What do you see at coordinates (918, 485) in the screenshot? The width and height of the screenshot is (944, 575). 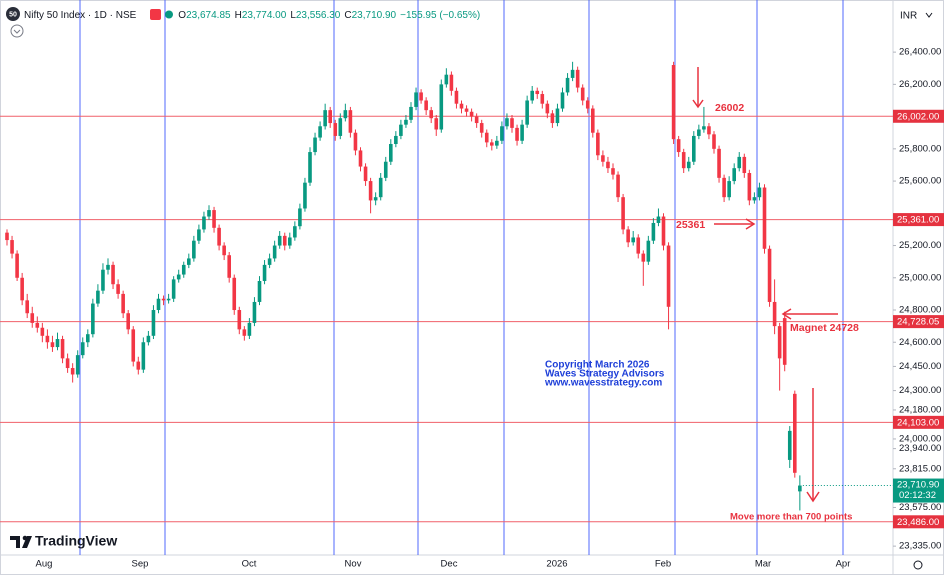 I see `last-price-label: 23,710.90` at bounding box center [918, 485].